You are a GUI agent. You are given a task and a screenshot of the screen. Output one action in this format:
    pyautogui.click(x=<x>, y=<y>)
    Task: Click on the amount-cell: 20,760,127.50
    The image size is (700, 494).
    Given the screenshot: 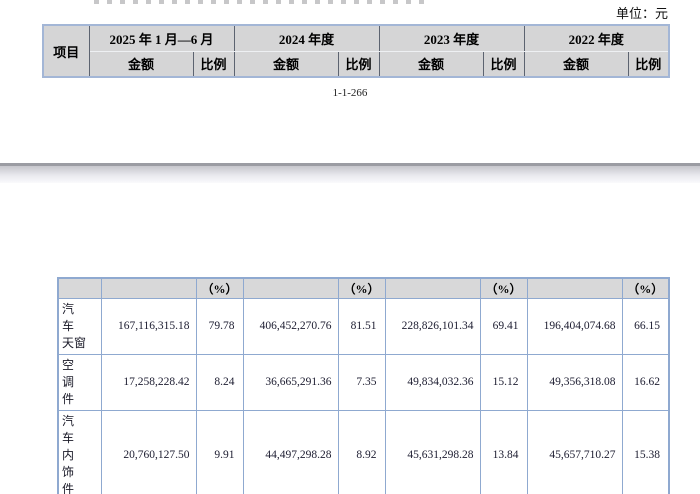 What is the action you would take?
    pyautogui.click(x=148, y=451)
    